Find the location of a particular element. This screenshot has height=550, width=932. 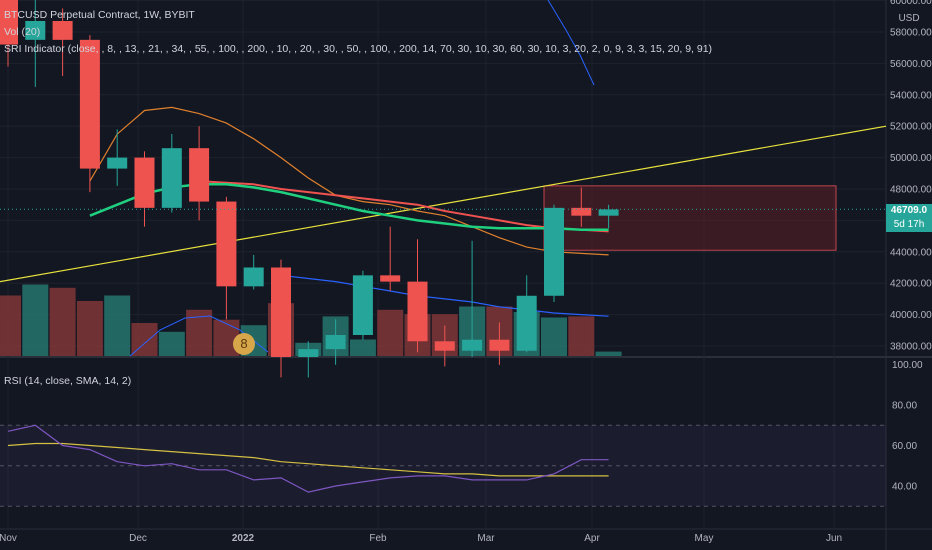

bar-countdown: 5d 17h is located at coordinates (909, 225).